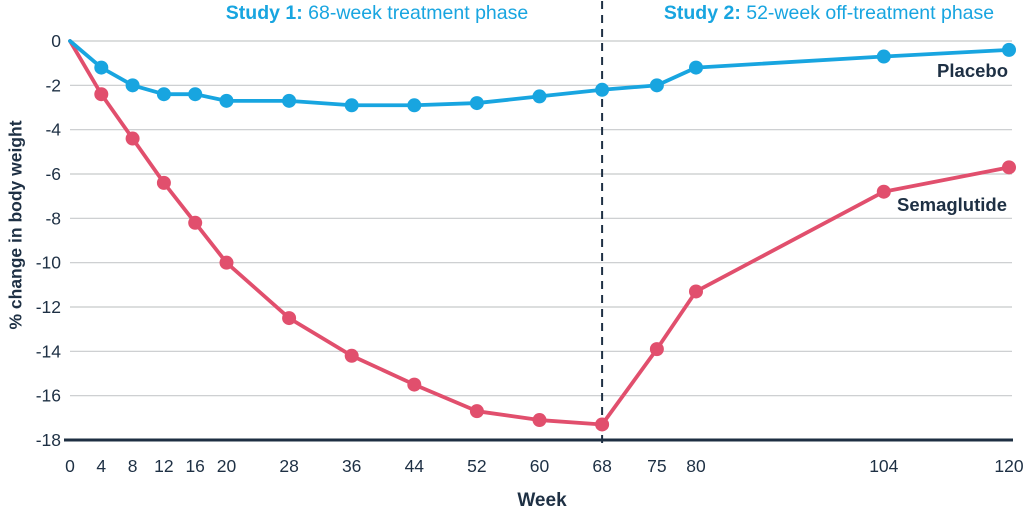 The height and width of the screenshot is (513, 1024). I want to click on study2-header: Study 2: 52-week off-treatment phase, so click(816, 15).